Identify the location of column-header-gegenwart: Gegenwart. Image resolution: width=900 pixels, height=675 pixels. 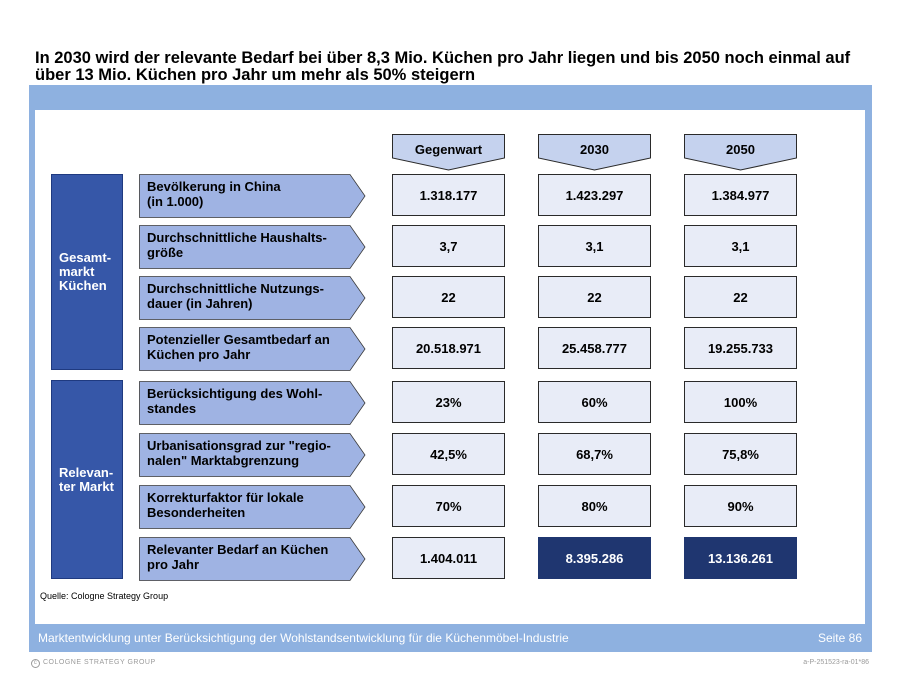
(448, 152).